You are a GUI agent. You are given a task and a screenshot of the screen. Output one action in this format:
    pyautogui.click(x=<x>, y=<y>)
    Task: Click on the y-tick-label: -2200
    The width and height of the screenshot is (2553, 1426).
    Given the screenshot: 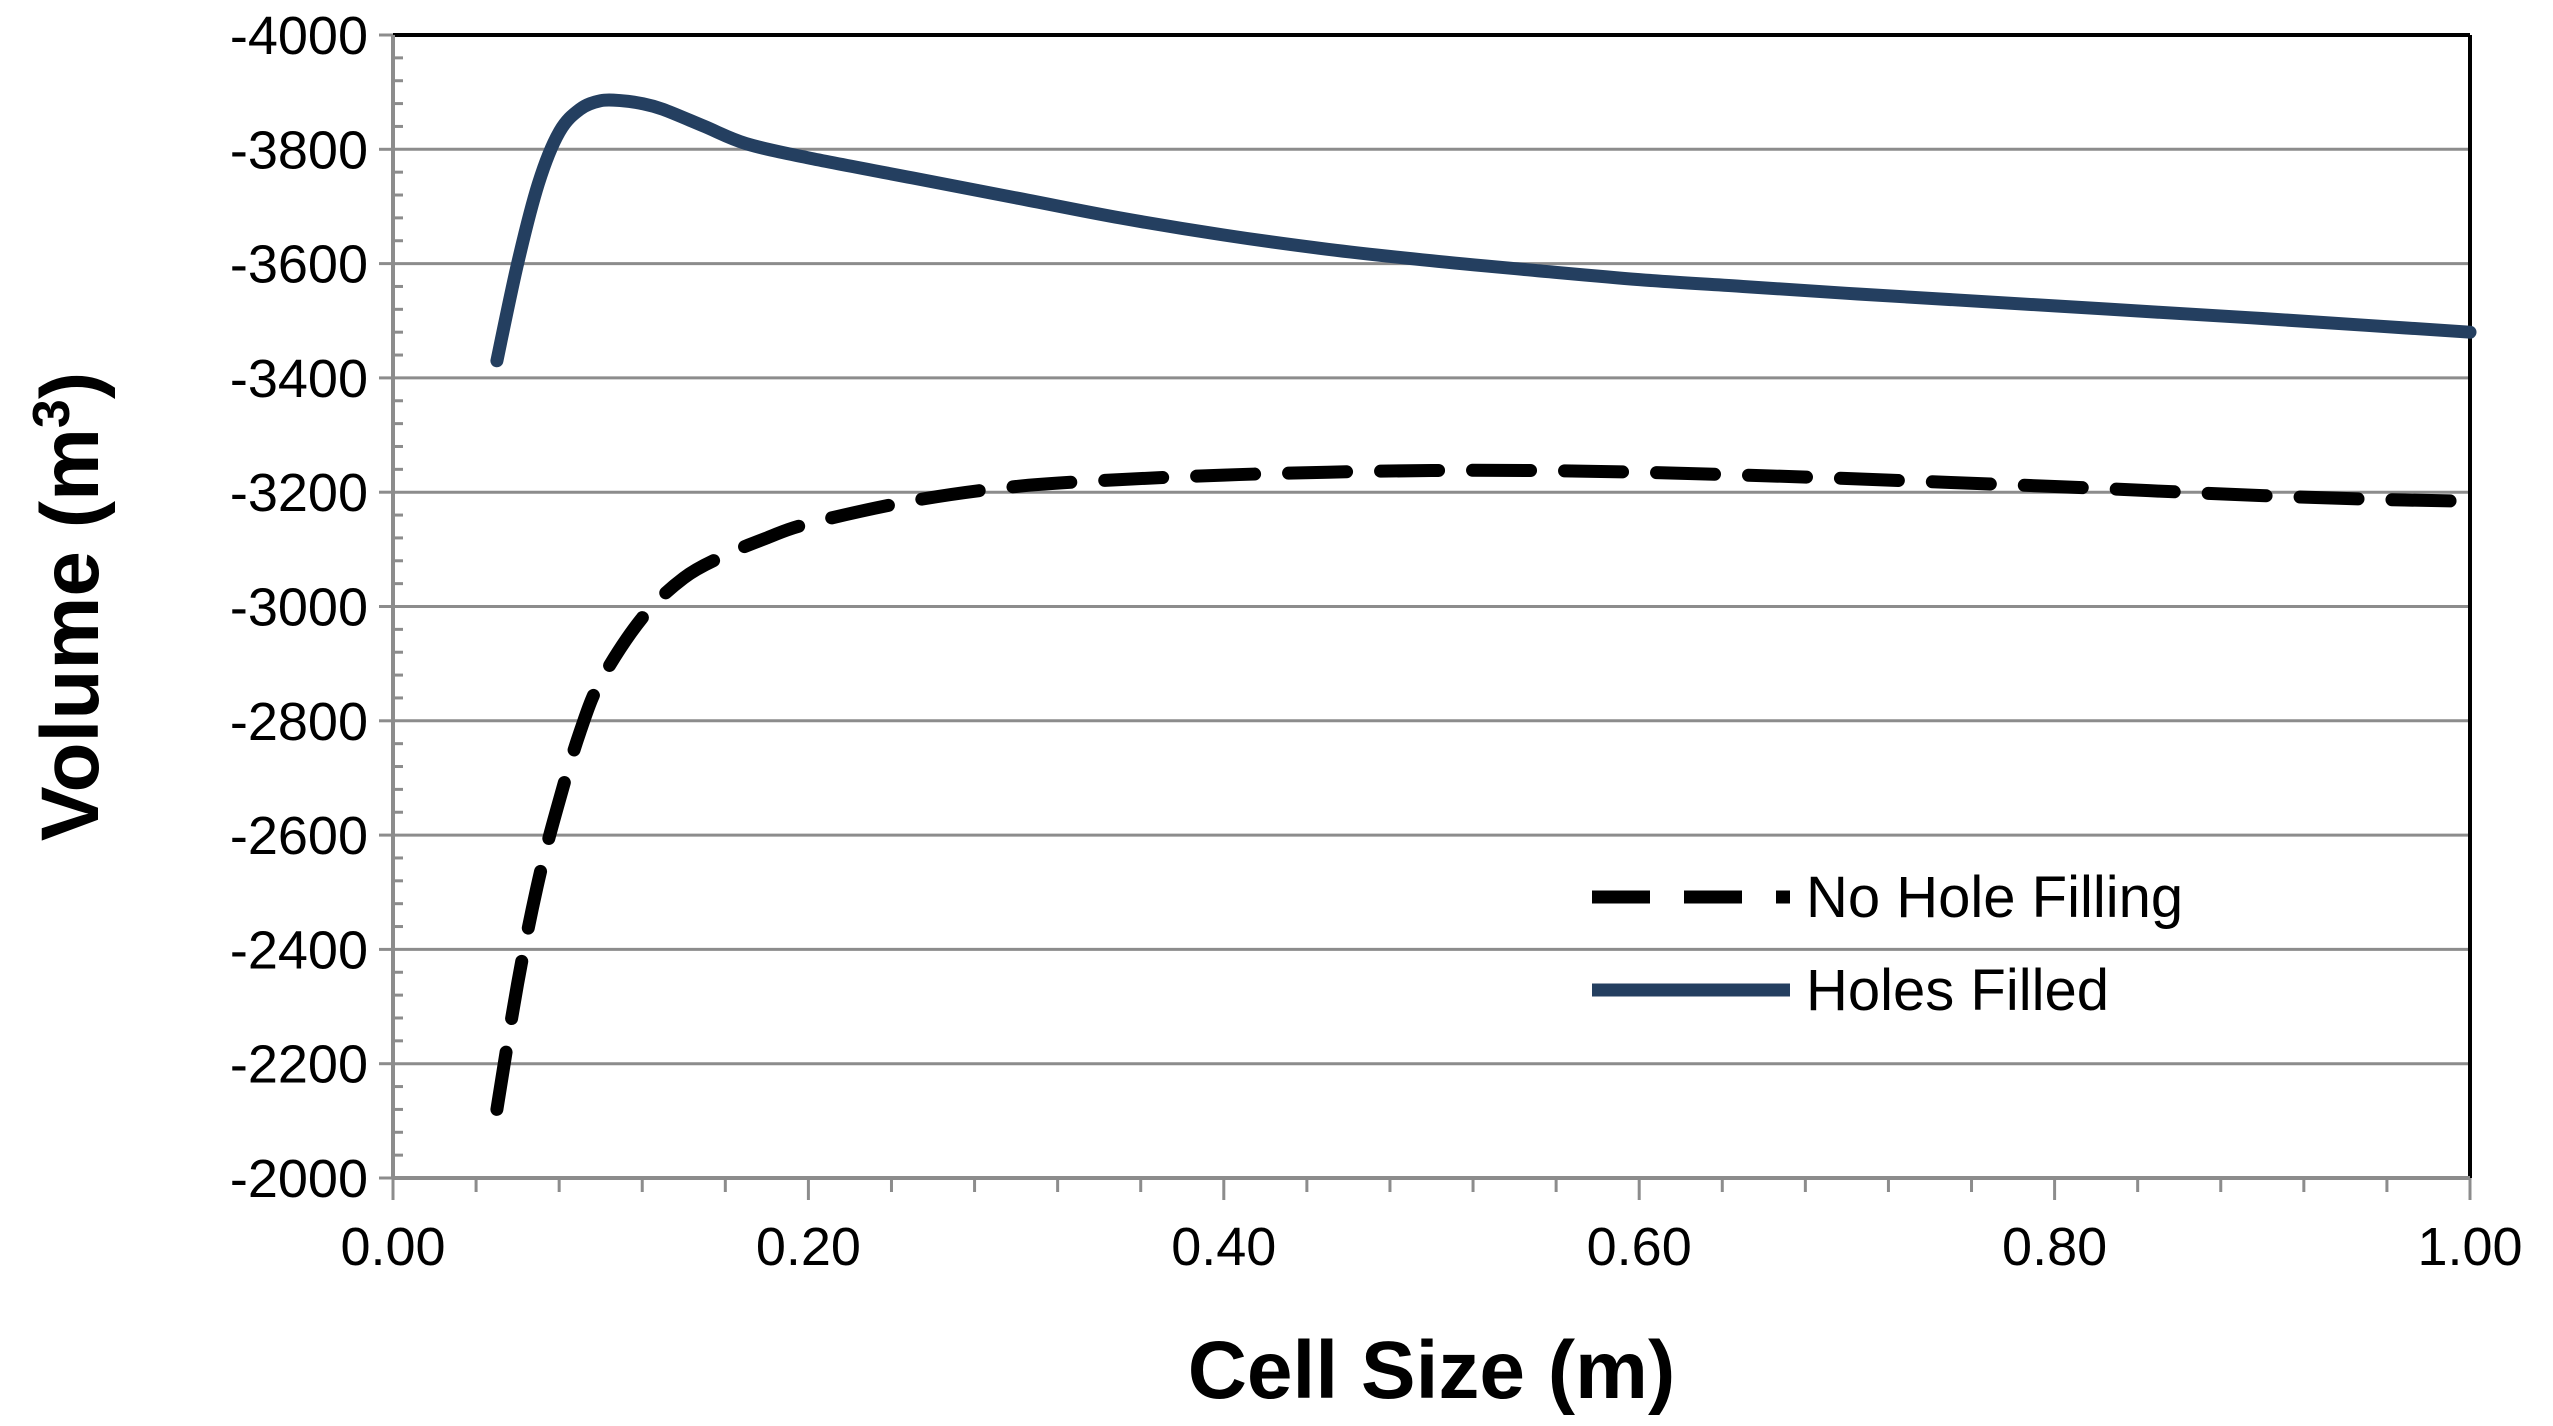 What is the action you would take?
    pyautogui.click(x=299, y=1065)
    